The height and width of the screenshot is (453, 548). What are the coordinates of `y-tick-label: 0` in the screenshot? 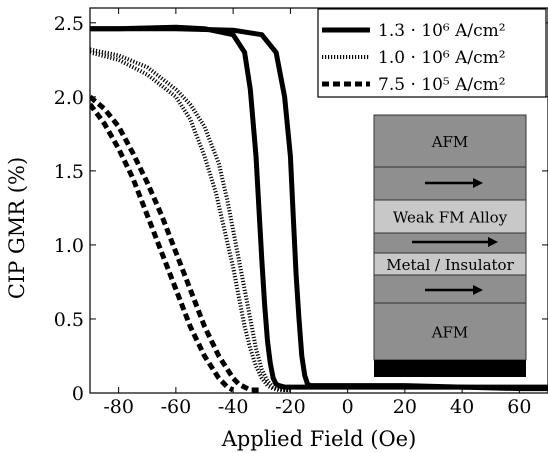 It's located at (78, 394).